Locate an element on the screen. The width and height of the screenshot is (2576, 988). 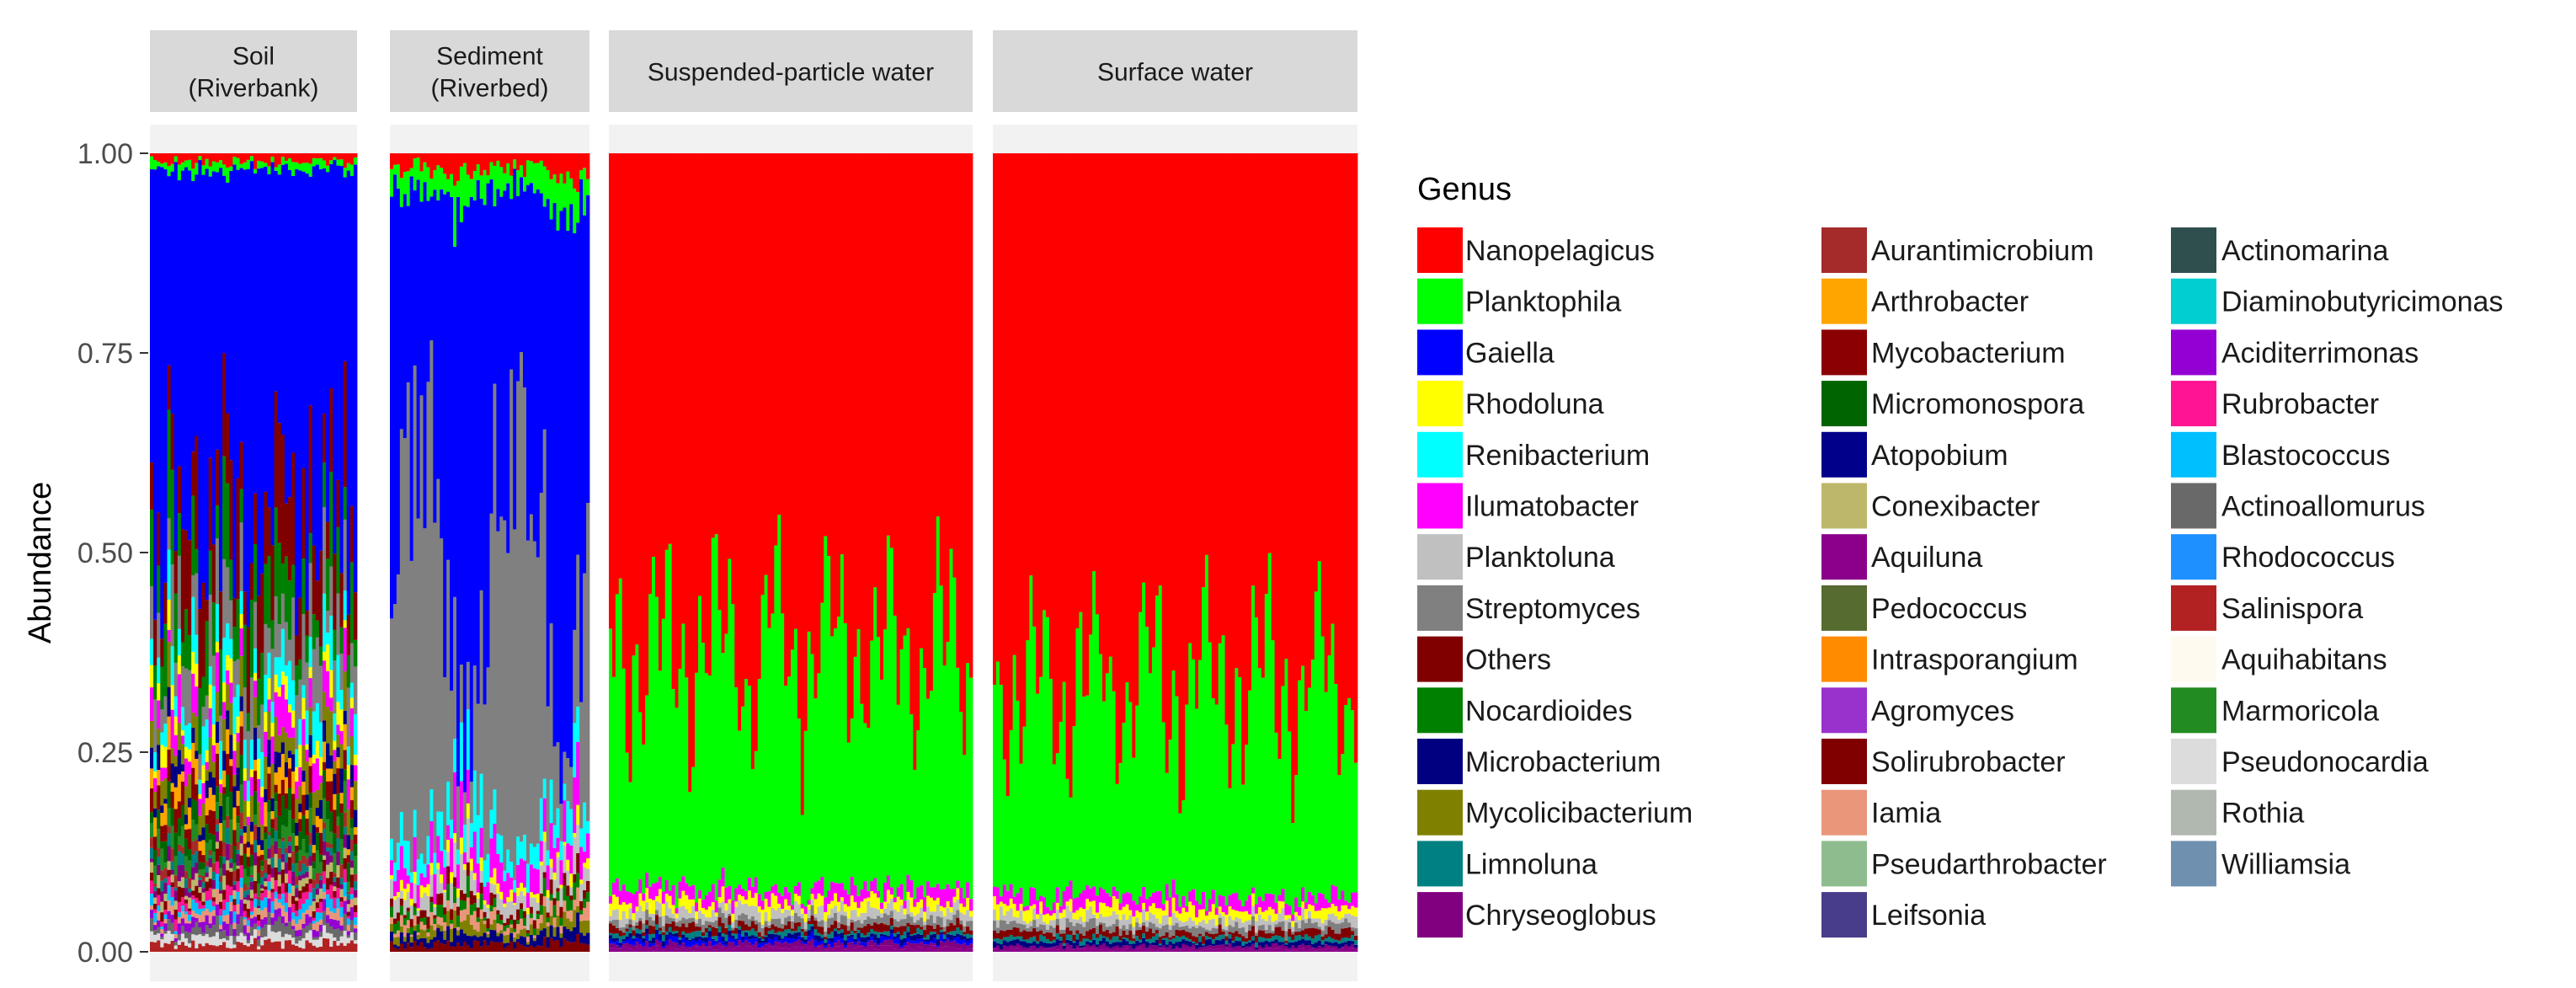
facet-panel: Sediment(Riverbed) is located at coordinates (490, 505).